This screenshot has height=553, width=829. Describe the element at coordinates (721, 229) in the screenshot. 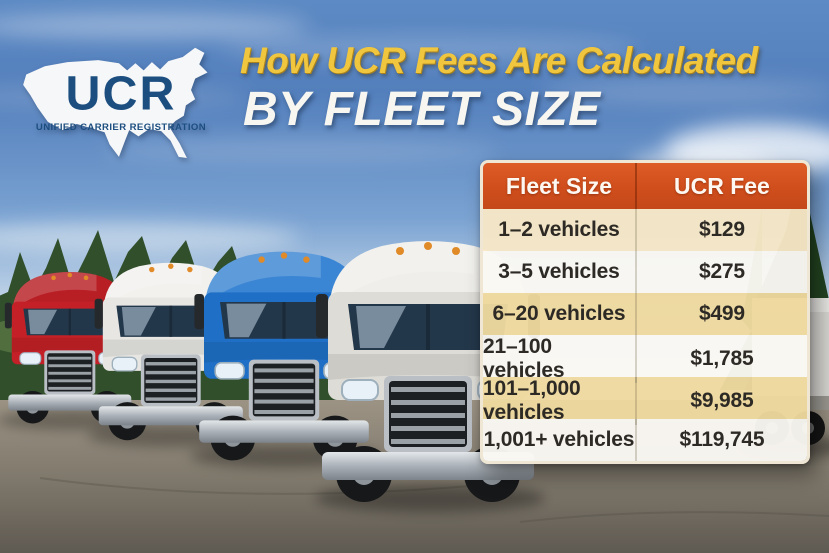

I see `fee-cell: $129` at that location.